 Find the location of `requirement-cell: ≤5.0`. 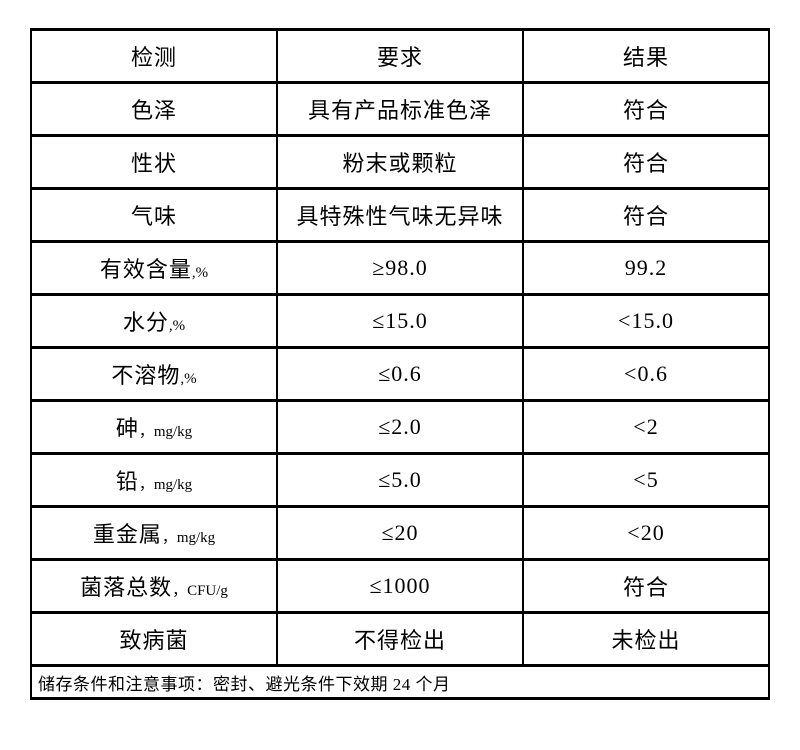

requirement-cell: ≤5.0 is located at coordinates (400, 480).